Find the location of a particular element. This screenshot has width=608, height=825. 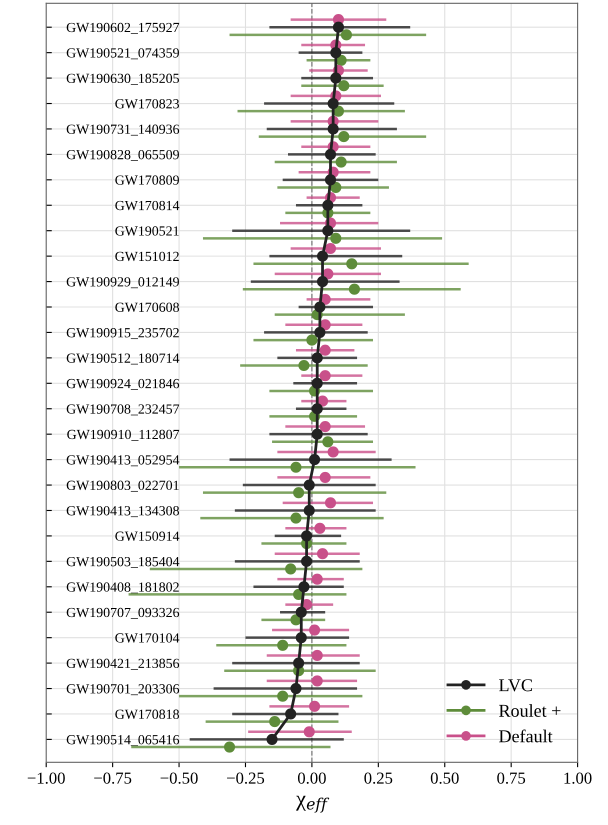

x-tick-label: 0.00 is located at coordinates (312, 778).